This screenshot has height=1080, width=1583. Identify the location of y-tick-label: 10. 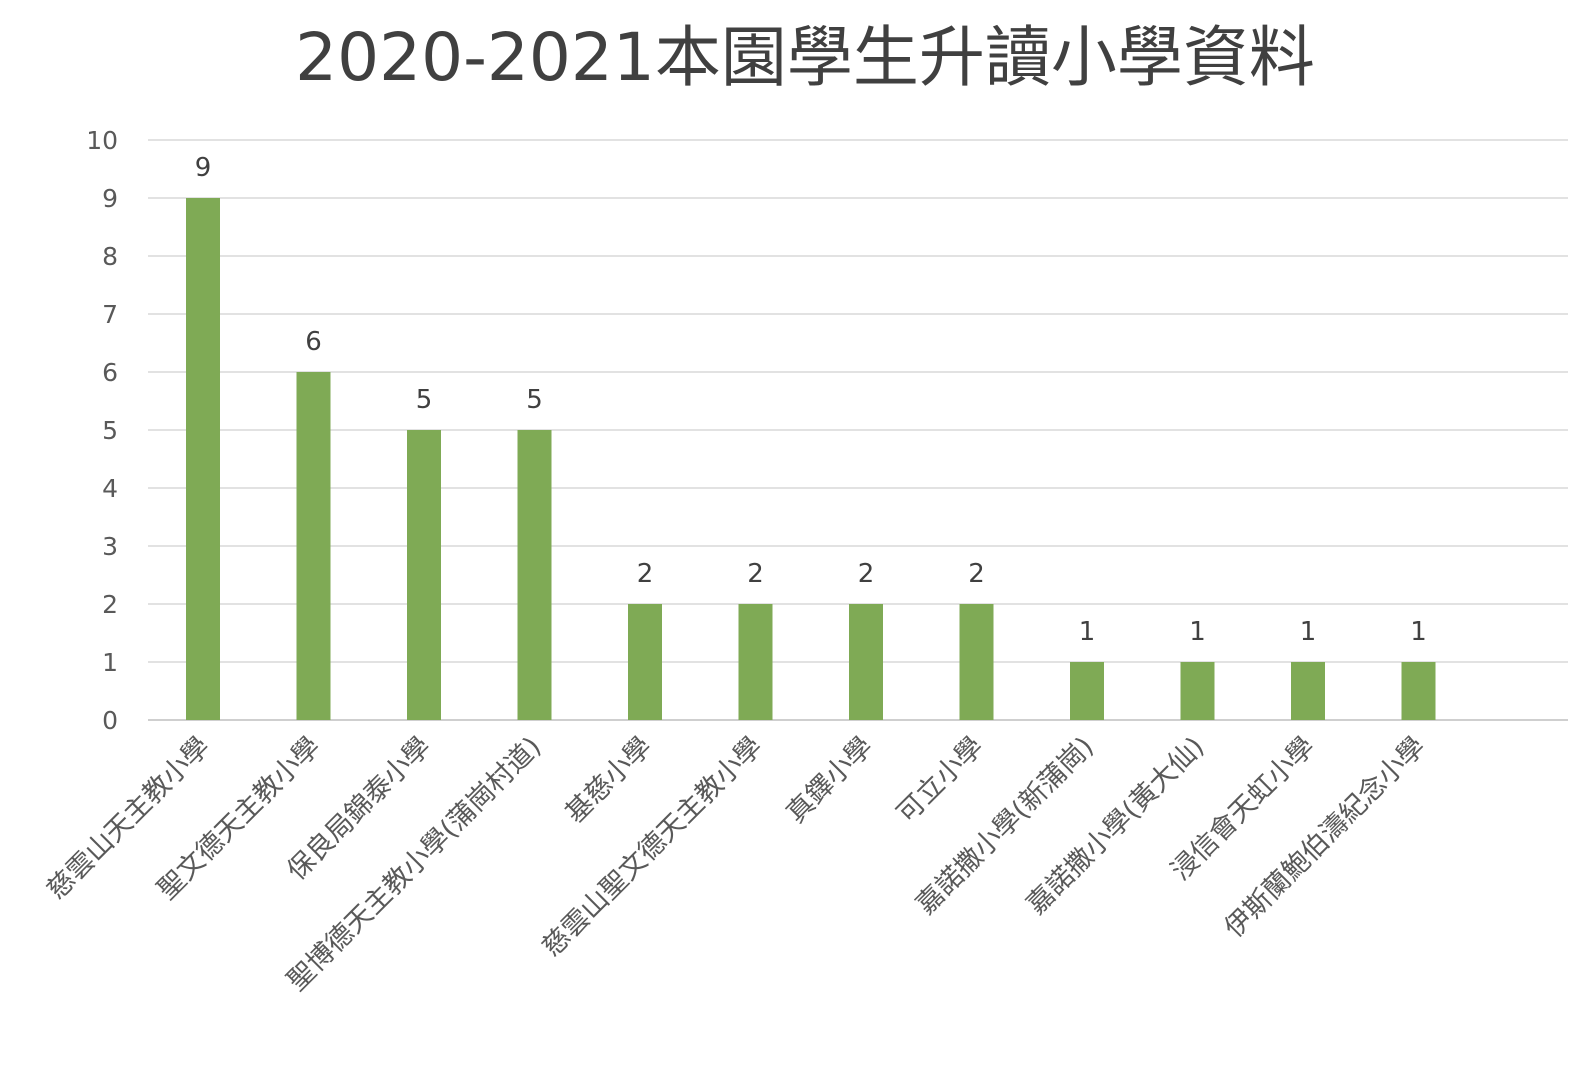
(102, 140).